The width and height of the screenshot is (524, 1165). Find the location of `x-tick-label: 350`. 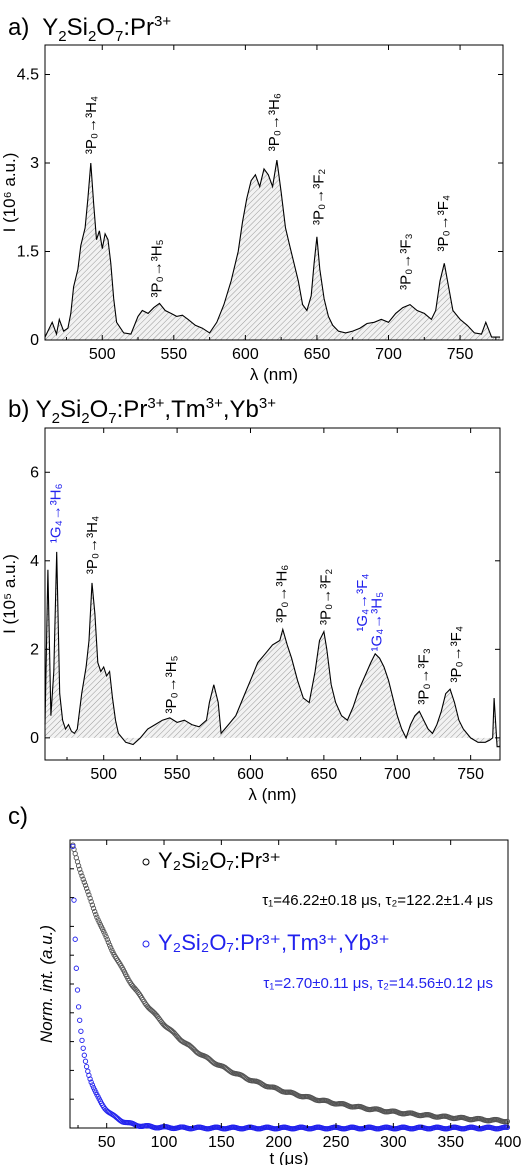

x-tick-label: 350 is located at coordinates (450, 1142).